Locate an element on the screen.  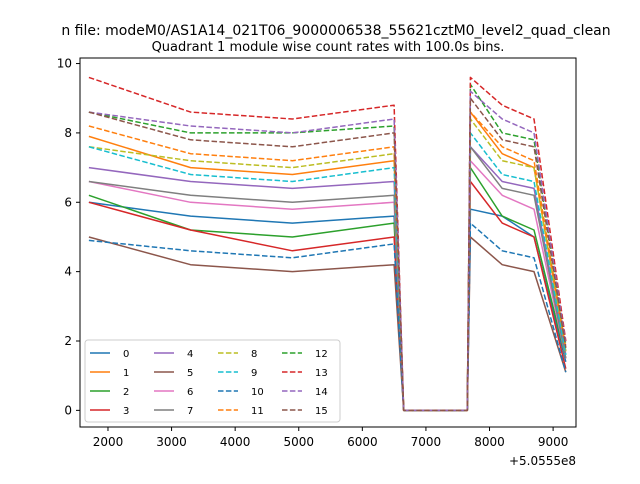
legend-label: 15 is located at coordinates (321, 411).